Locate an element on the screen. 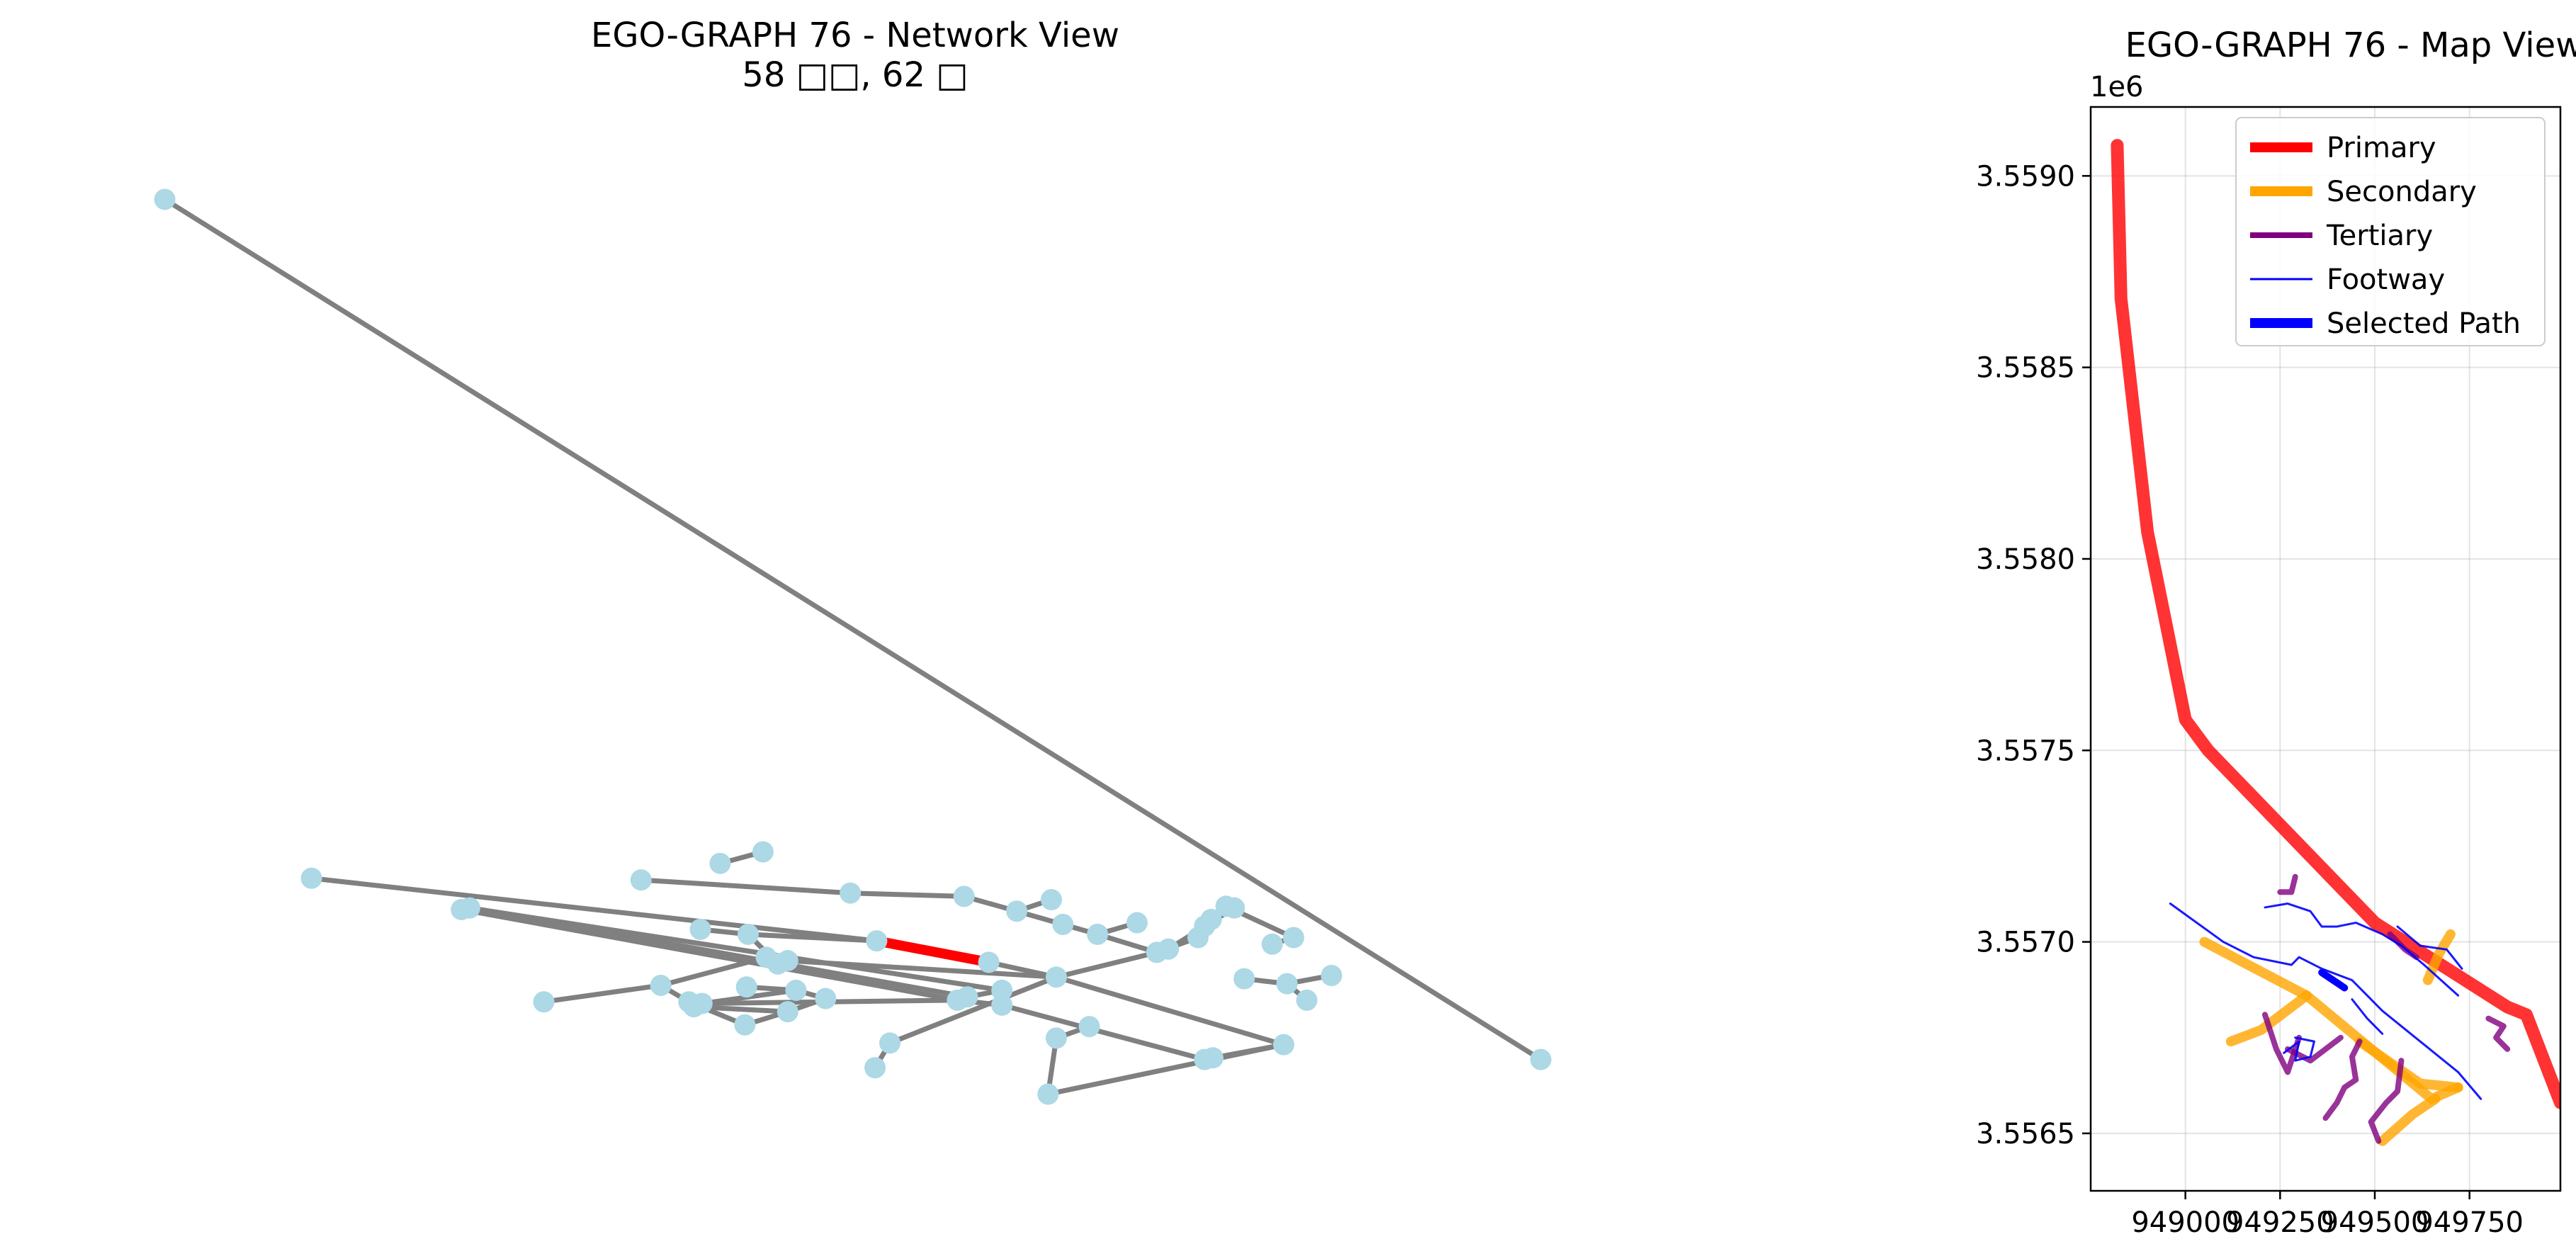 Image resolution: width=2576 pixels, height=1256 pixels. y-tick-label: 3.5575 is located at coordinates (2025, 751).